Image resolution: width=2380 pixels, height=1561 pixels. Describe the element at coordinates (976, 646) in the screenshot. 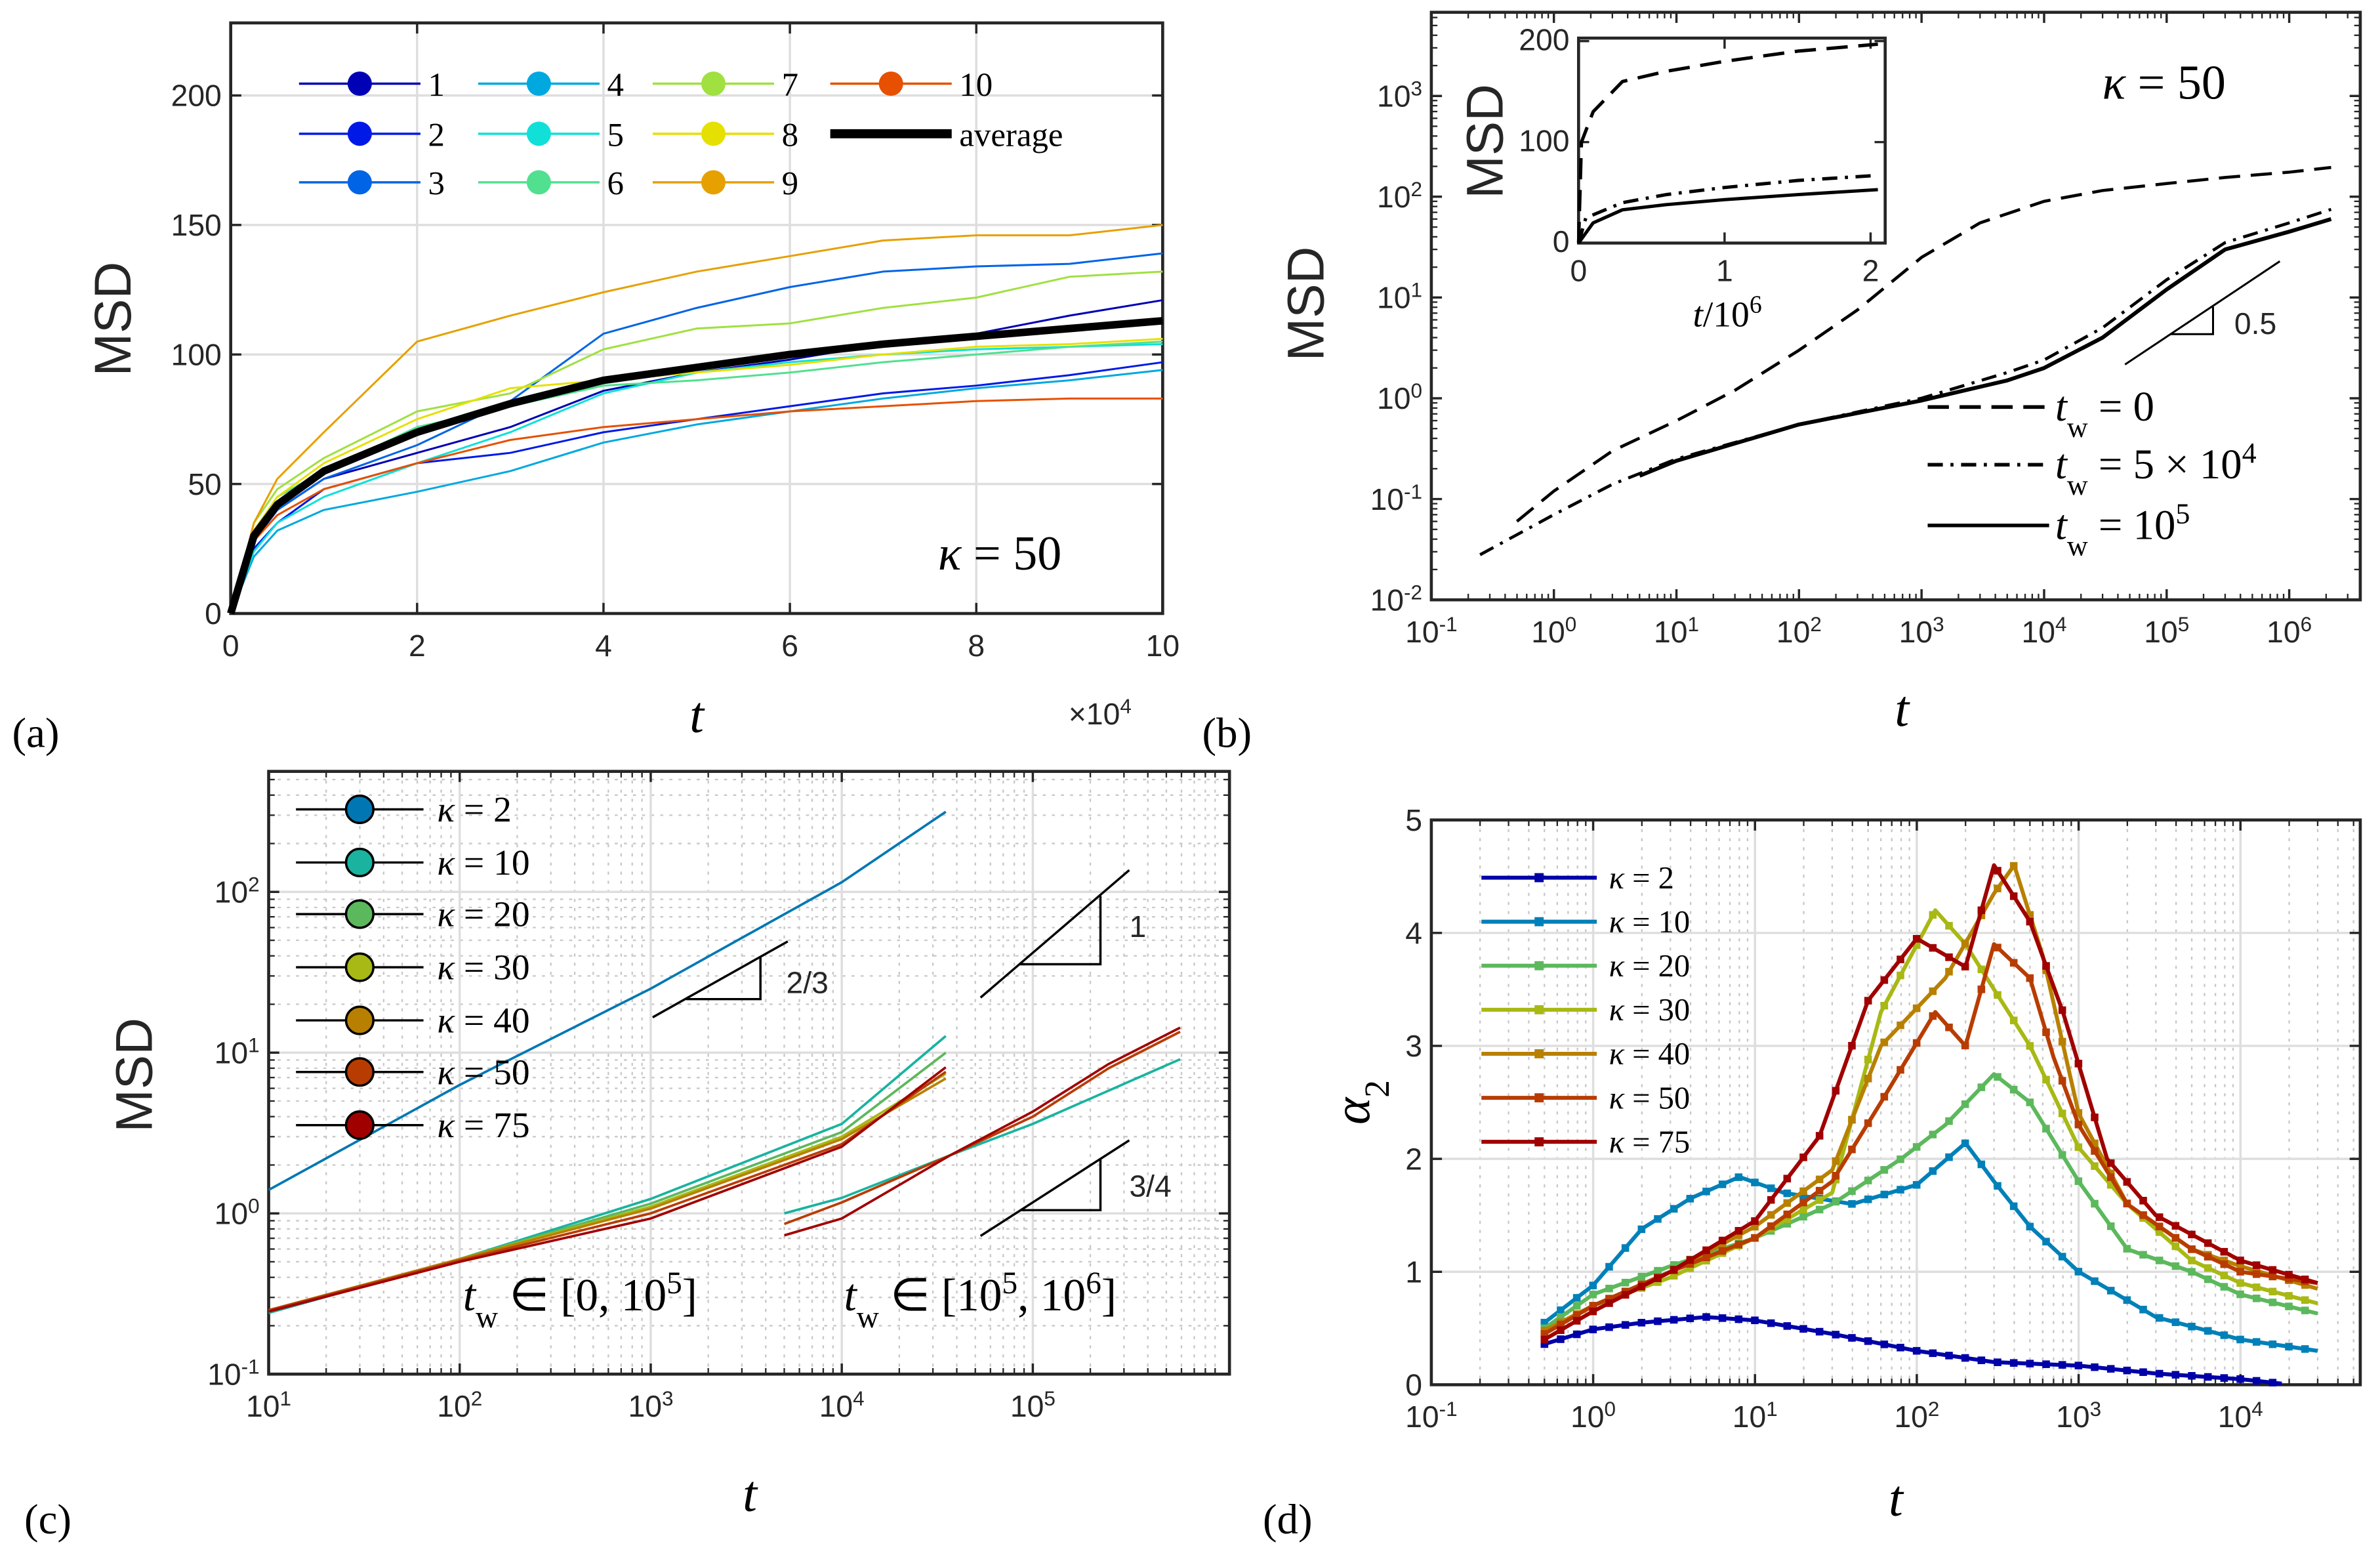

I see `x-tick-label: 8` at that location.